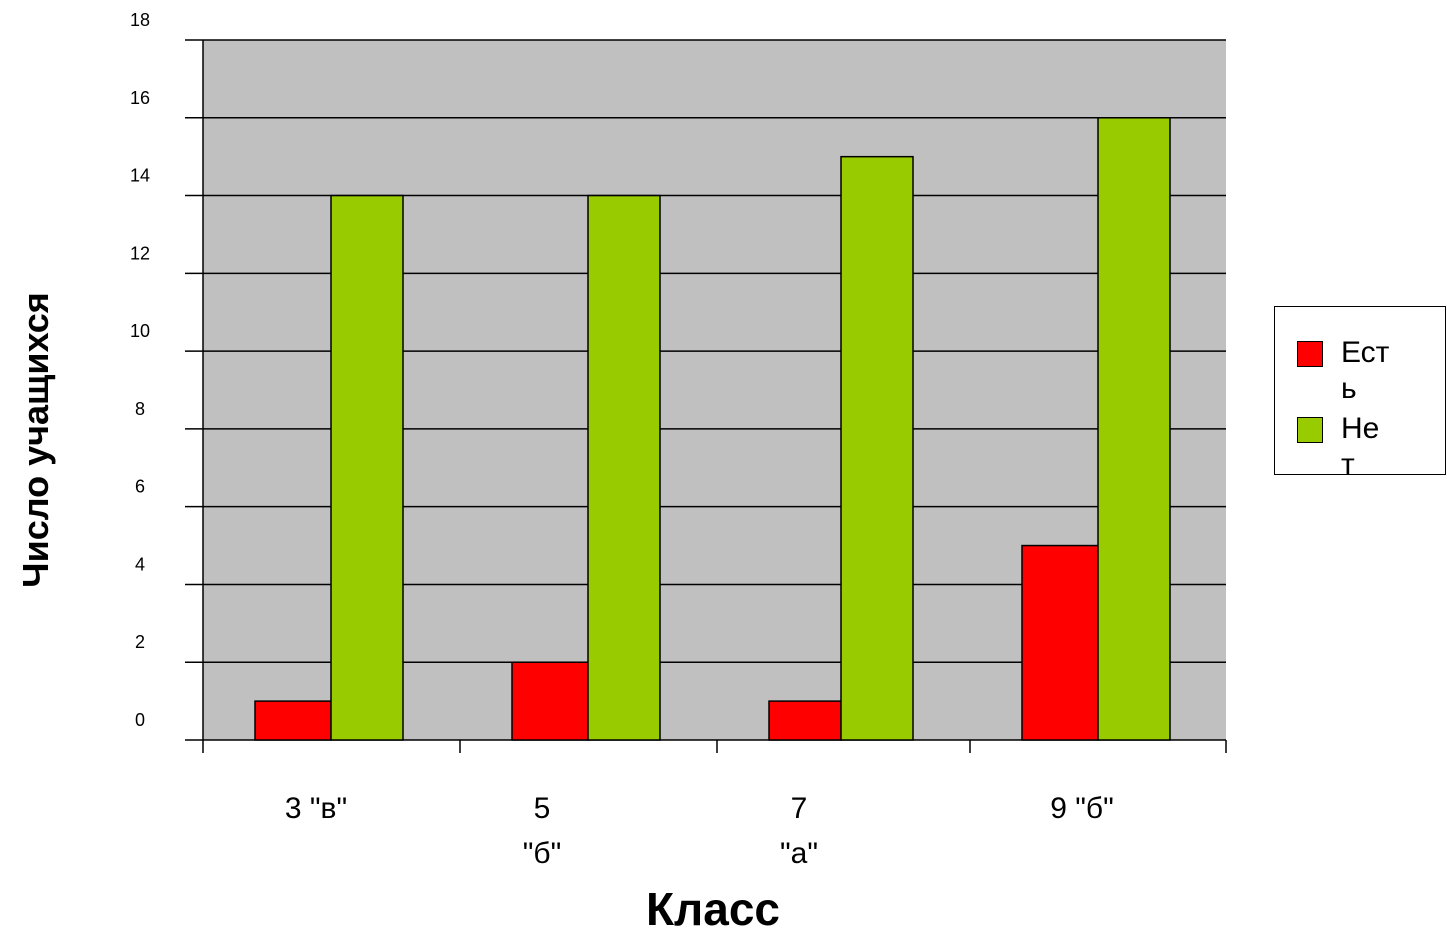  What do you see at coordinates (1310, 354) in the screenshot?
I see `legend-swatch-est` at bounding box center [1310, 354].